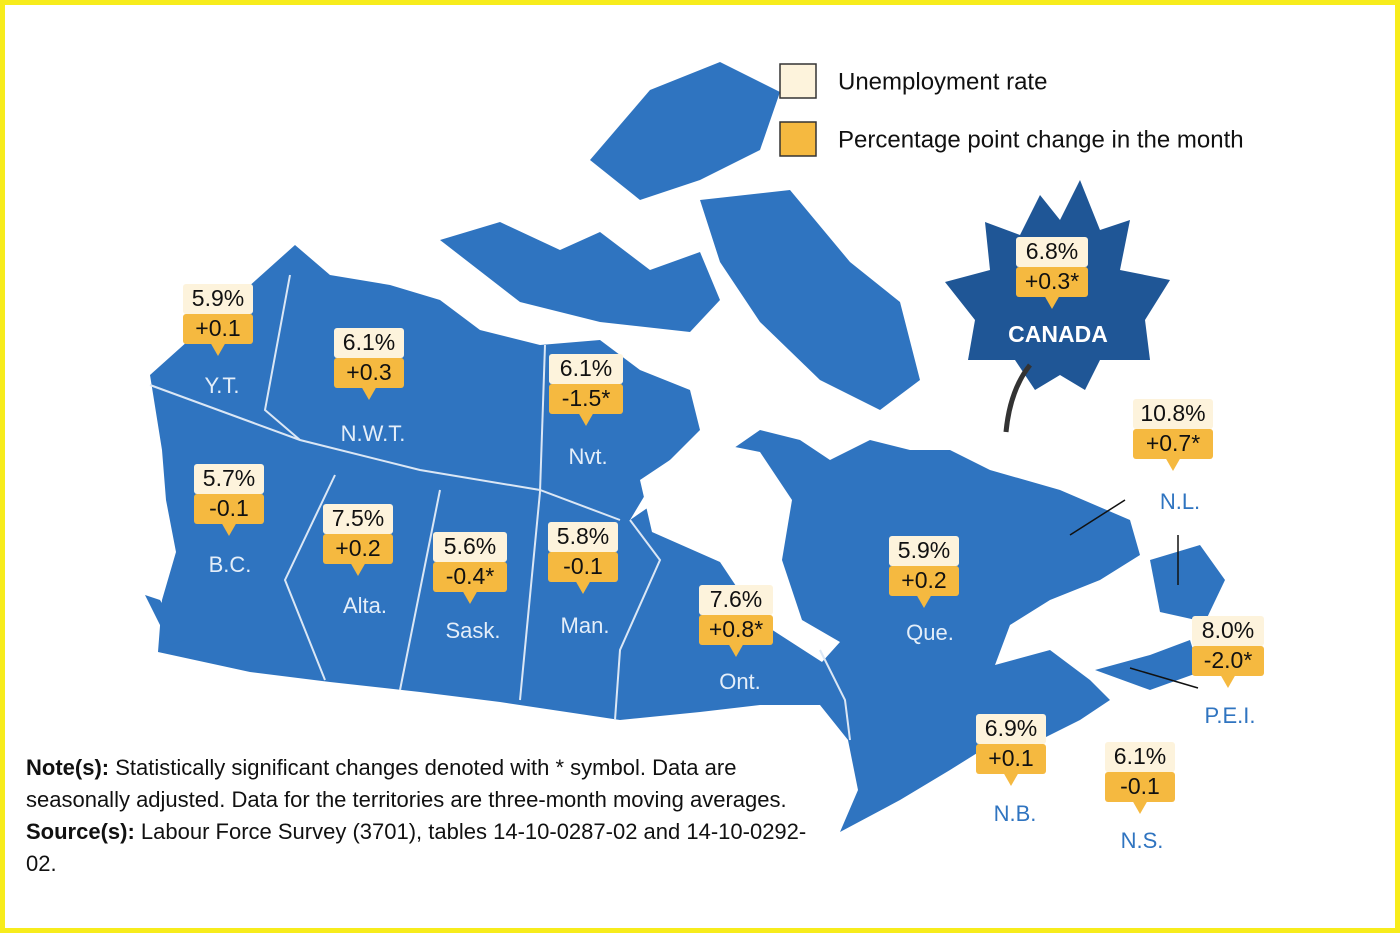 This screenshot has width=1400, height=933. I want to click on legend-label: Percentage point change in the month, so click(1041, 139).